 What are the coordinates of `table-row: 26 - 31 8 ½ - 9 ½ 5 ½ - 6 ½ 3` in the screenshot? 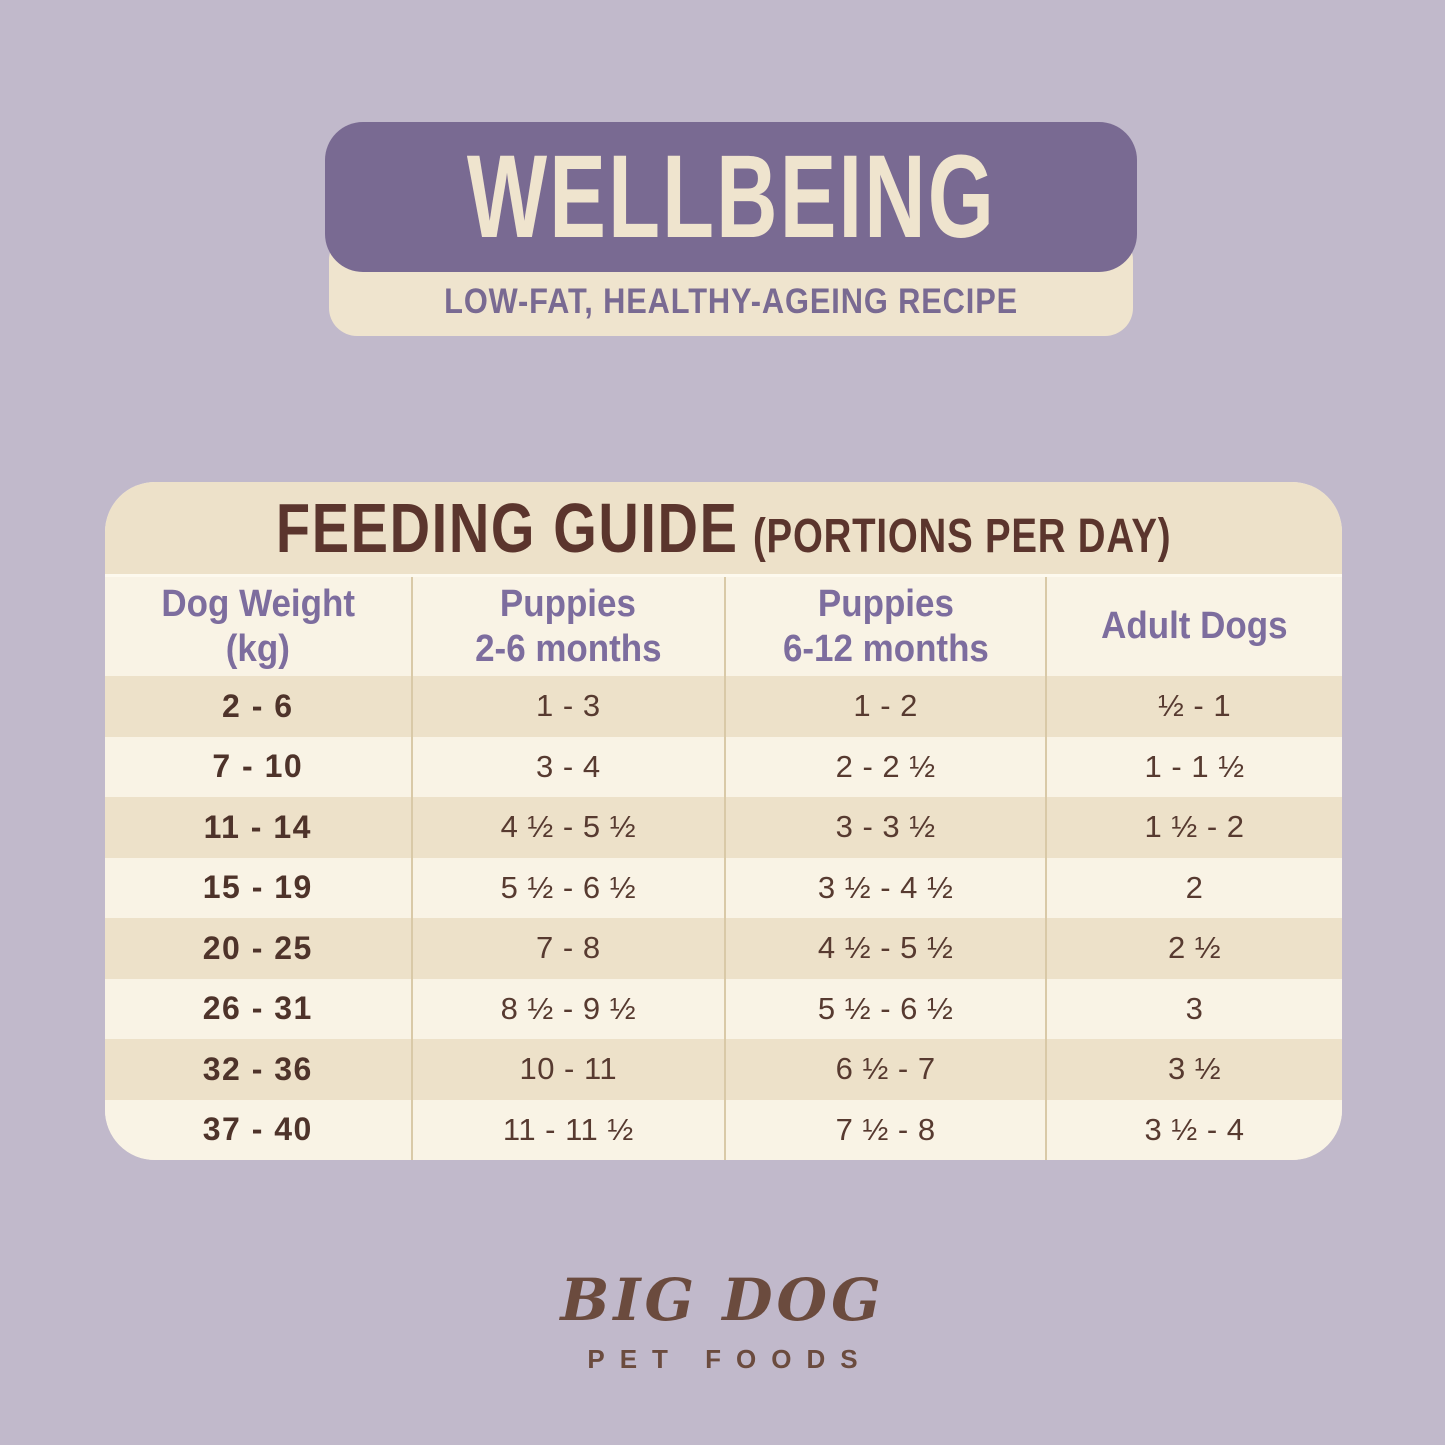 It's located at (723, 1008).